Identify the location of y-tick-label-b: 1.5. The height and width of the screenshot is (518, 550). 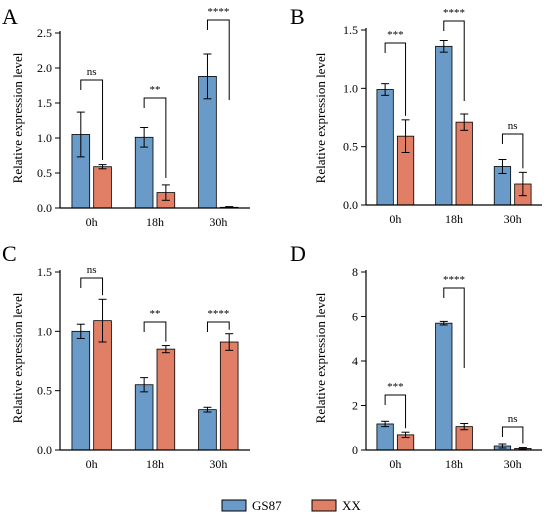
(350, 30).